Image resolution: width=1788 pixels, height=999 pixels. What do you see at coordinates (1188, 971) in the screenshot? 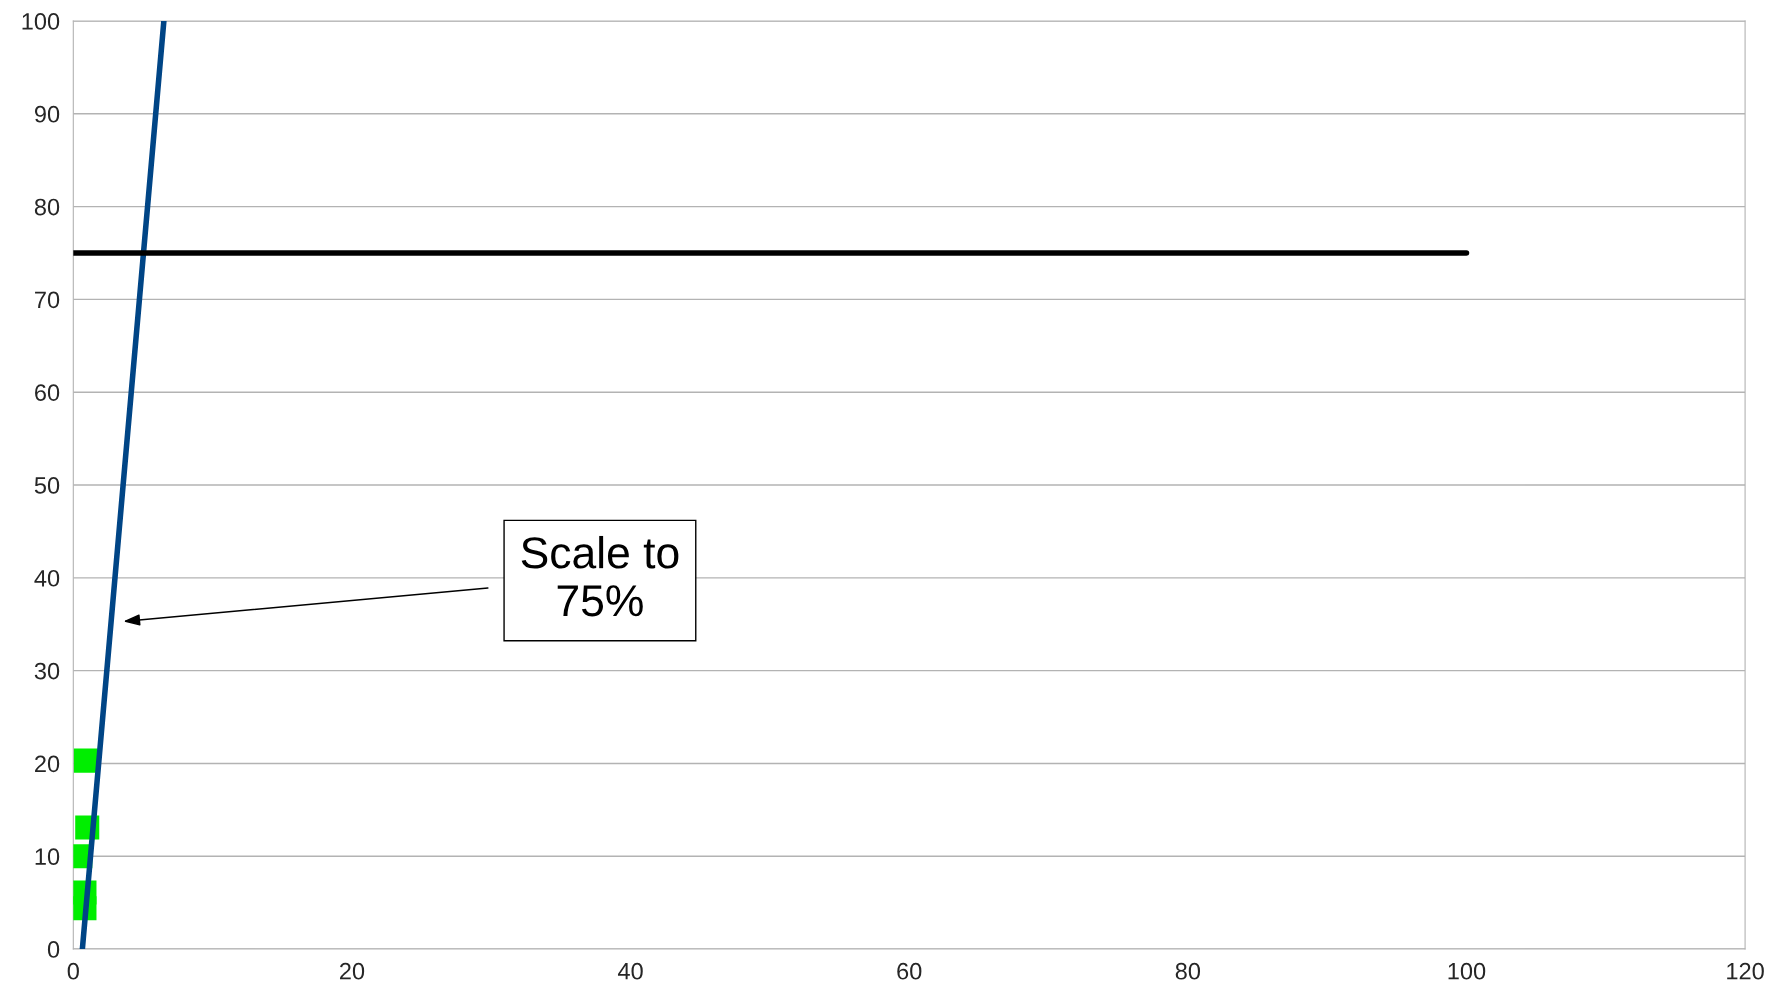
I see `x-tick-label: 80` at bounding box center [1188, 971].